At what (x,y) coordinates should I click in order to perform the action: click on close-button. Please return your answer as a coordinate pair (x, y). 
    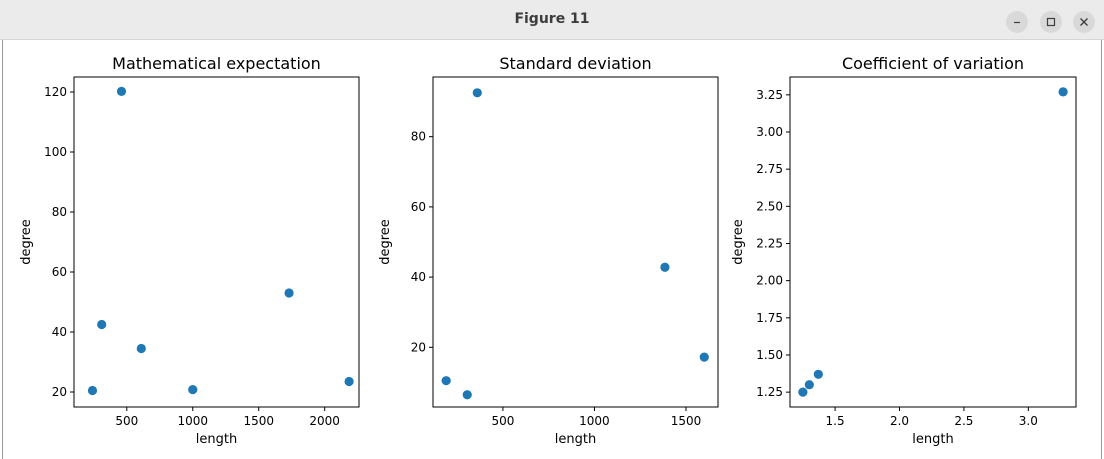
    Looking at the image, I should click on (1084, 22).